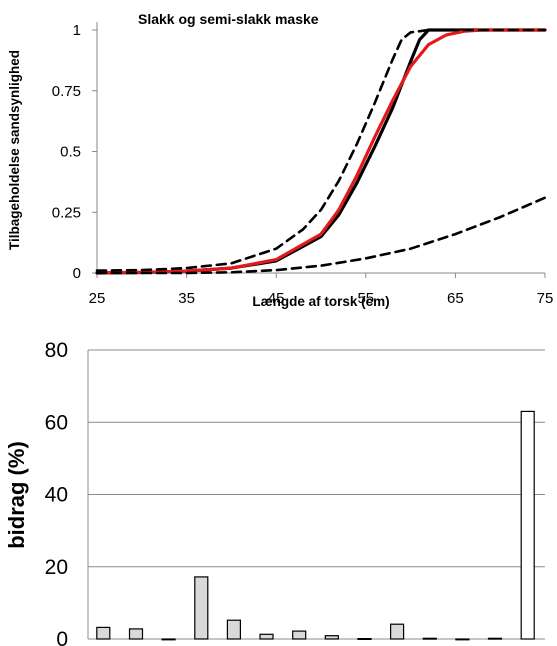 This screenshot has height=646, width=557. What do you see at coordinates (321, 235) in the screenshot?
I see `confidence-lower` at bounding box center [321, 235].